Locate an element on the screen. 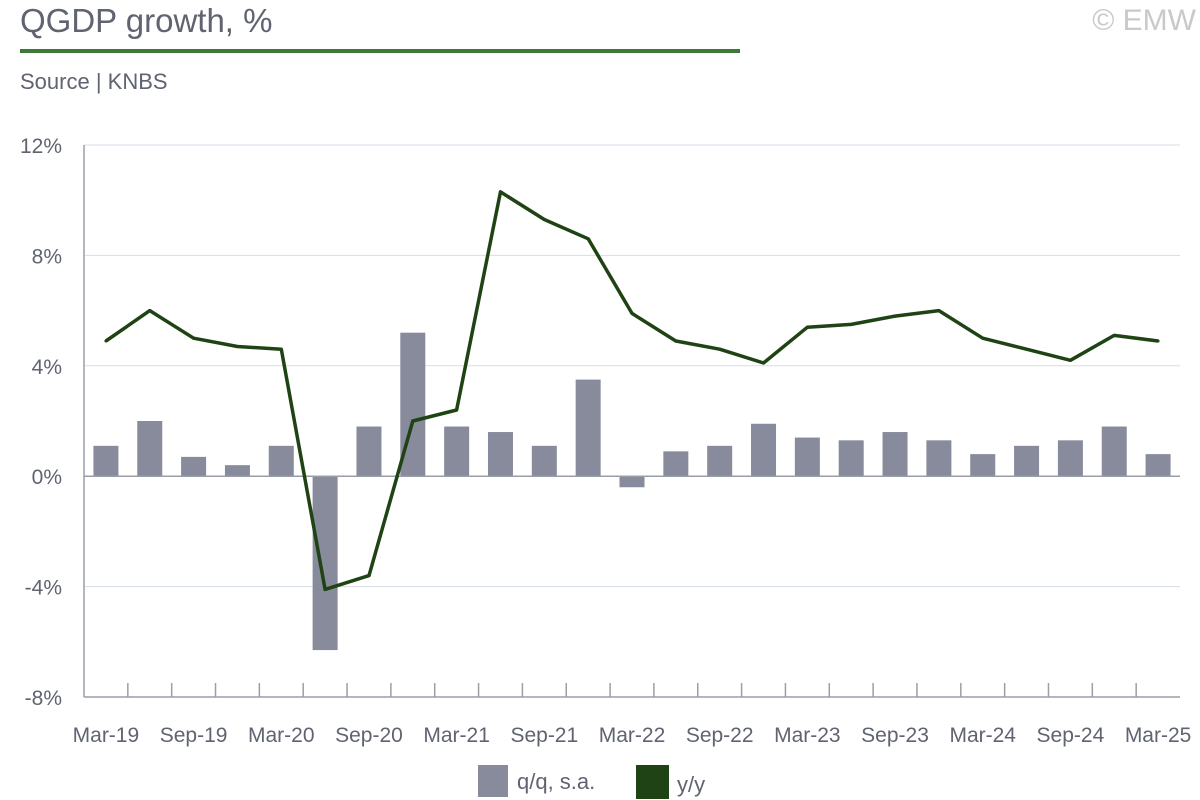  x-tick-label: Sep-24 is located at coordinates (1071, 735).